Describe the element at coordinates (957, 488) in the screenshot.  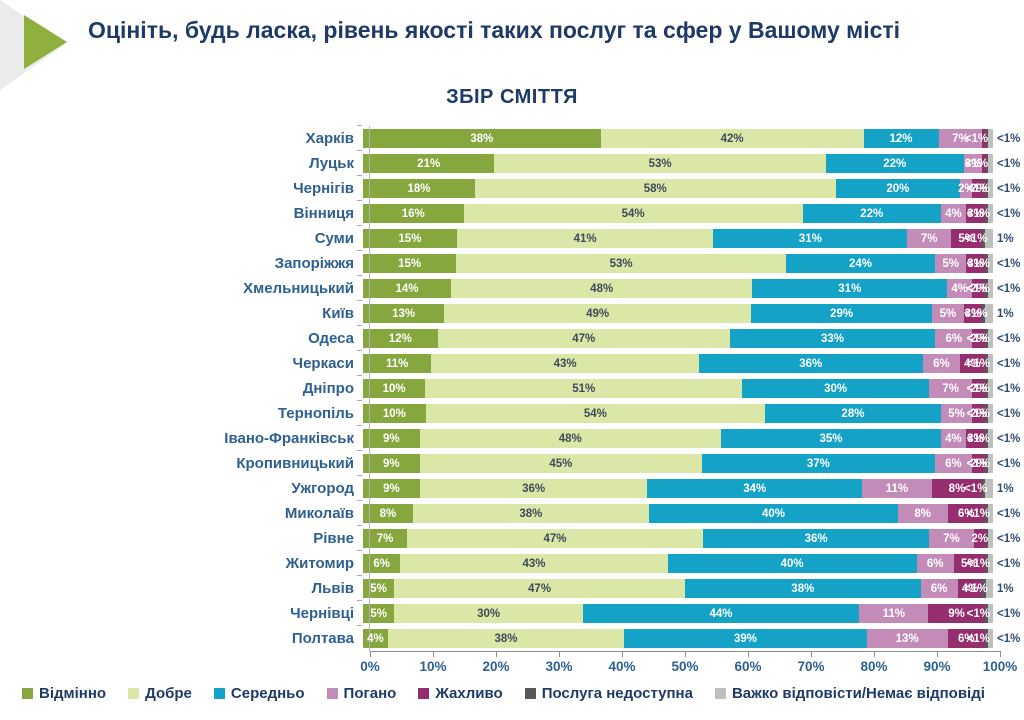
I see `segment-value-label: 8%` at that location.